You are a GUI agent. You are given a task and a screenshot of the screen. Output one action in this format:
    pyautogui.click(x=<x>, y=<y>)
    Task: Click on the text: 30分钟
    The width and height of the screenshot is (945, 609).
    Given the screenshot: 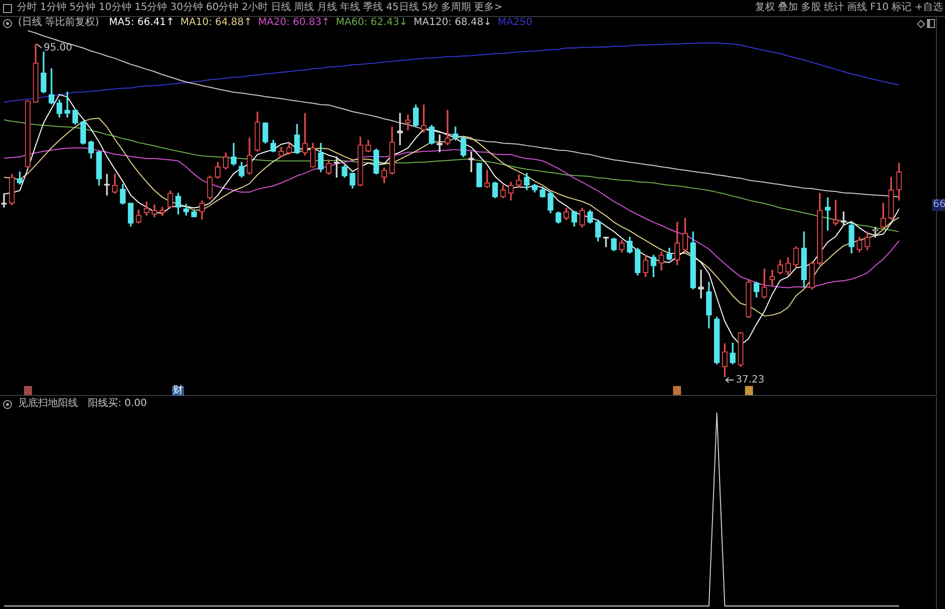 What is the action you would take?
    pyautogui.click(x=186, y=8)
    